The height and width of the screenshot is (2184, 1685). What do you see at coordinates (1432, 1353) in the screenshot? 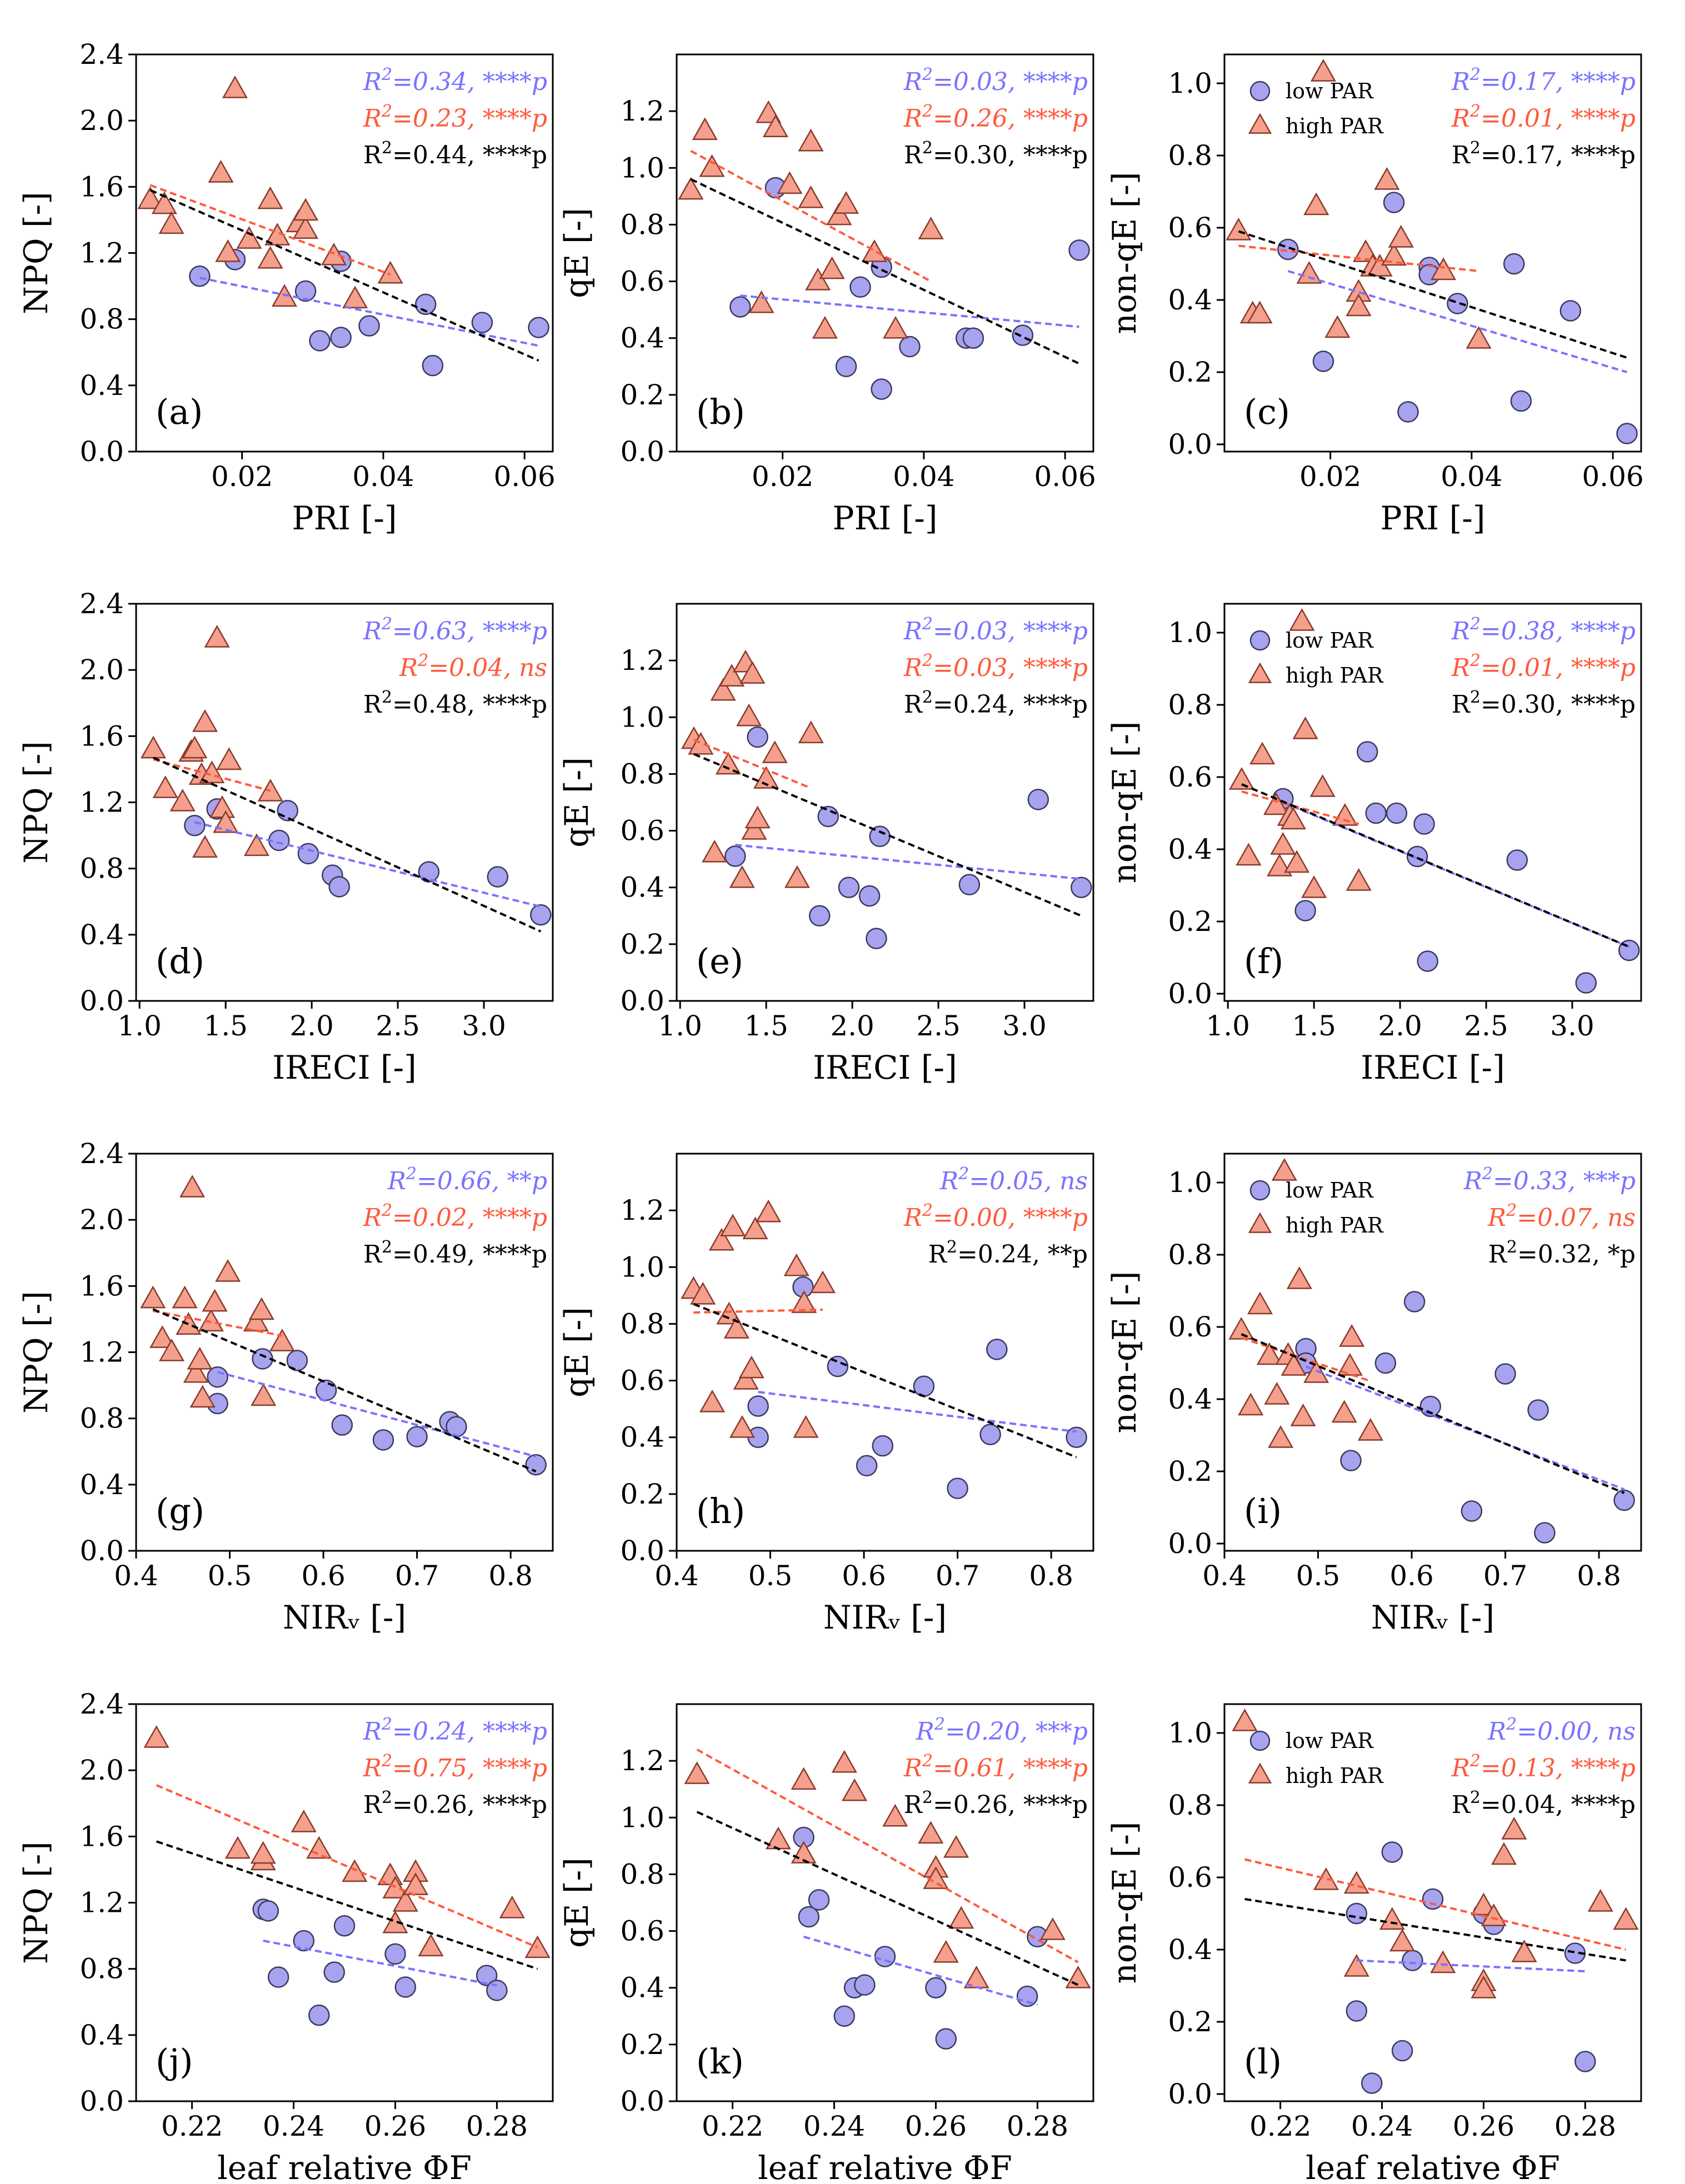
I see `axes-frame` at bounding box center [1432, 1353].